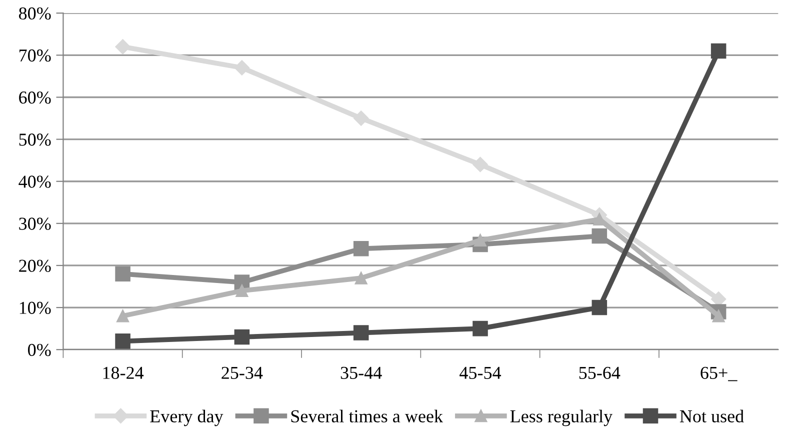 The image size is (790, 437). I want to click on y-tick-label: 40%, so click(34, 182).